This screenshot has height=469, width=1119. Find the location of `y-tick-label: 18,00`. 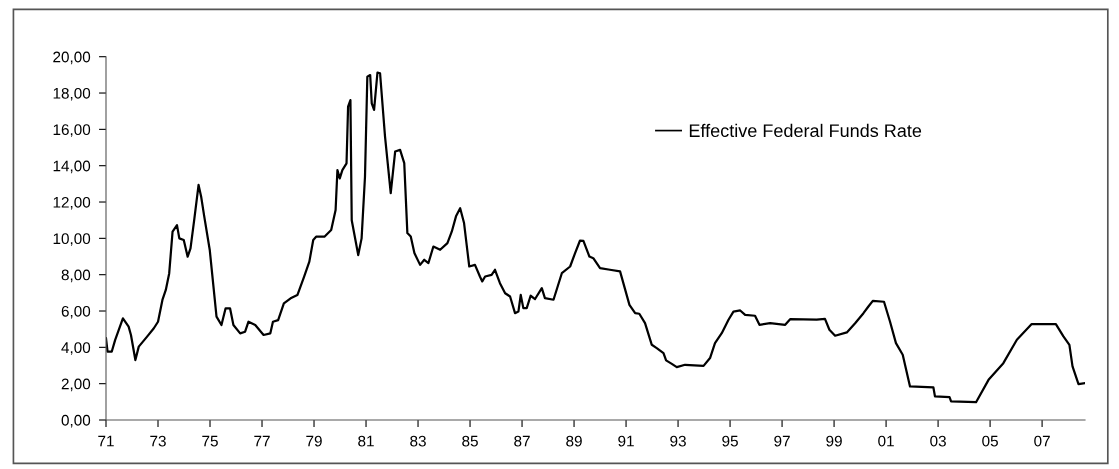

y-tick-label: 18,00 is located at coordinates (72, 94).